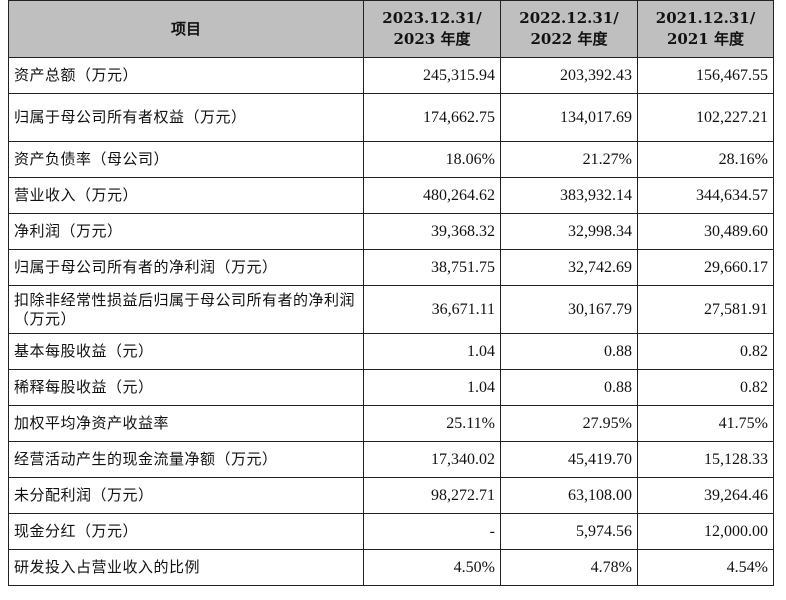 The image size is (786, 600). I want to click on value-2022: 4.78%, so click(569, 567).